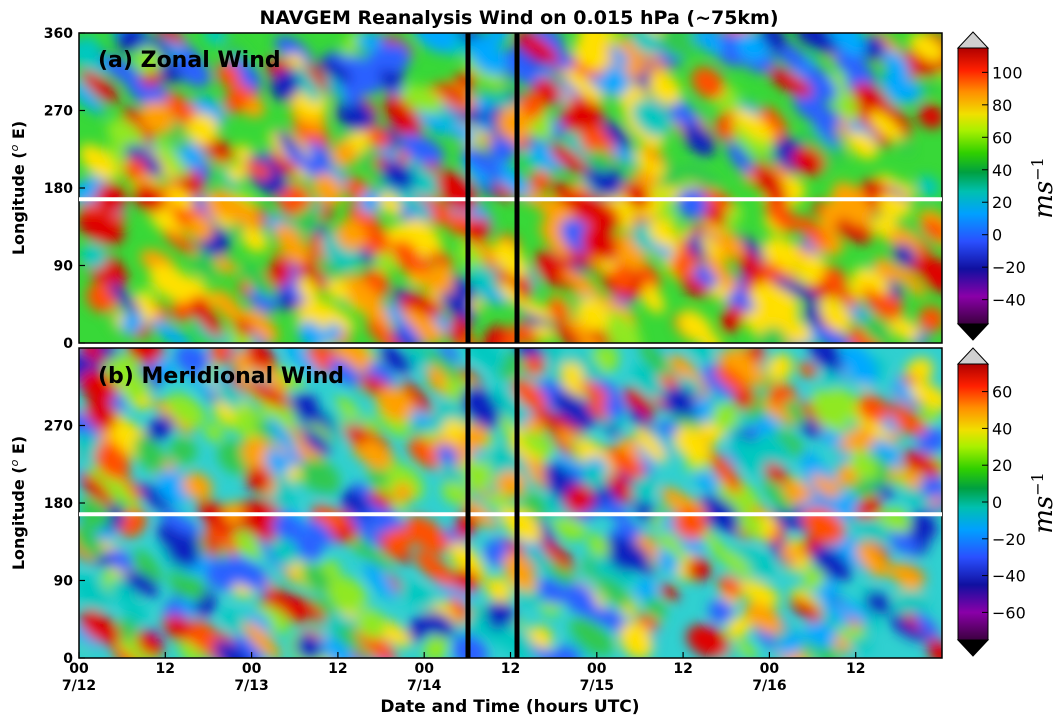  Describe the element at coordinates (68, 344) in the screenshot. I see `zonal-ytick-label: 0` at that location.